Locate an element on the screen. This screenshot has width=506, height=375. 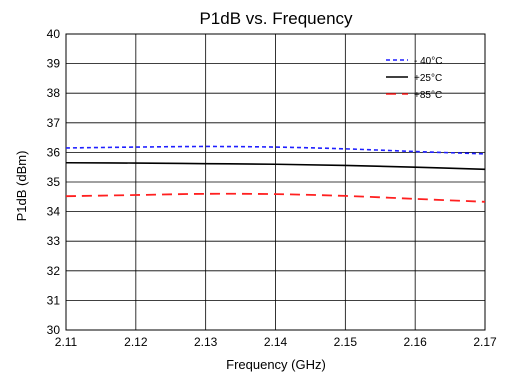
y-tick-label: 31 is located at coordinates (54, 300).